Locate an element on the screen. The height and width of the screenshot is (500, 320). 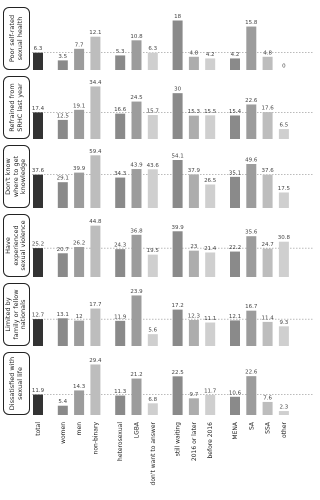
value-label: 6.8 is located at coordinates (152, 400).